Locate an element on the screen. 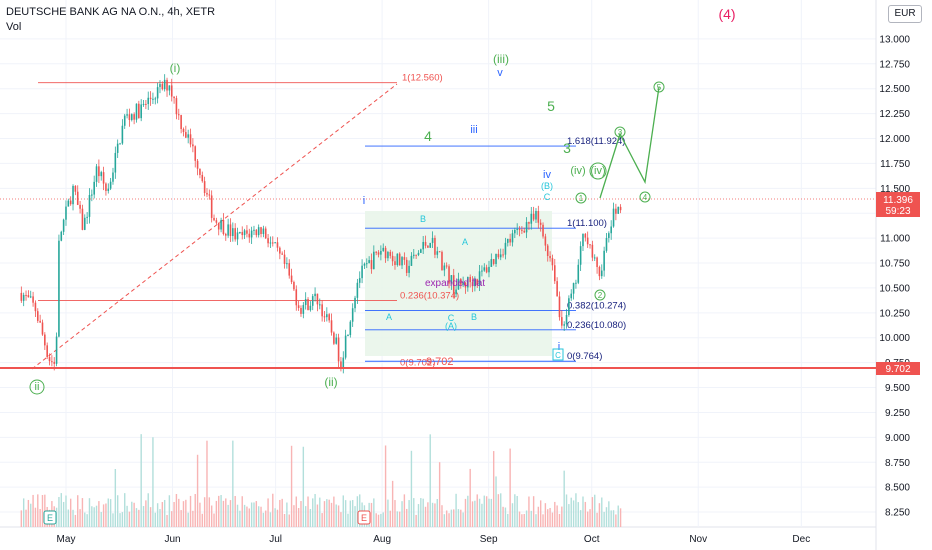 The height and width of the screenshot is (550, 932). fib-label: 0(9.764) is located at coordinates (584, 356).